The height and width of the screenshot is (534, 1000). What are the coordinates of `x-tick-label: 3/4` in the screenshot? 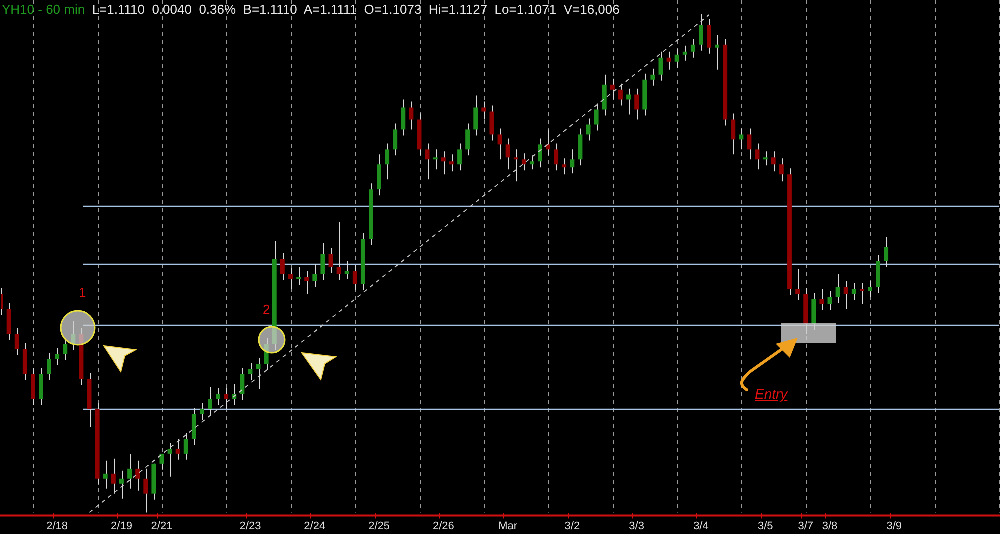 It's located at (701, 526).